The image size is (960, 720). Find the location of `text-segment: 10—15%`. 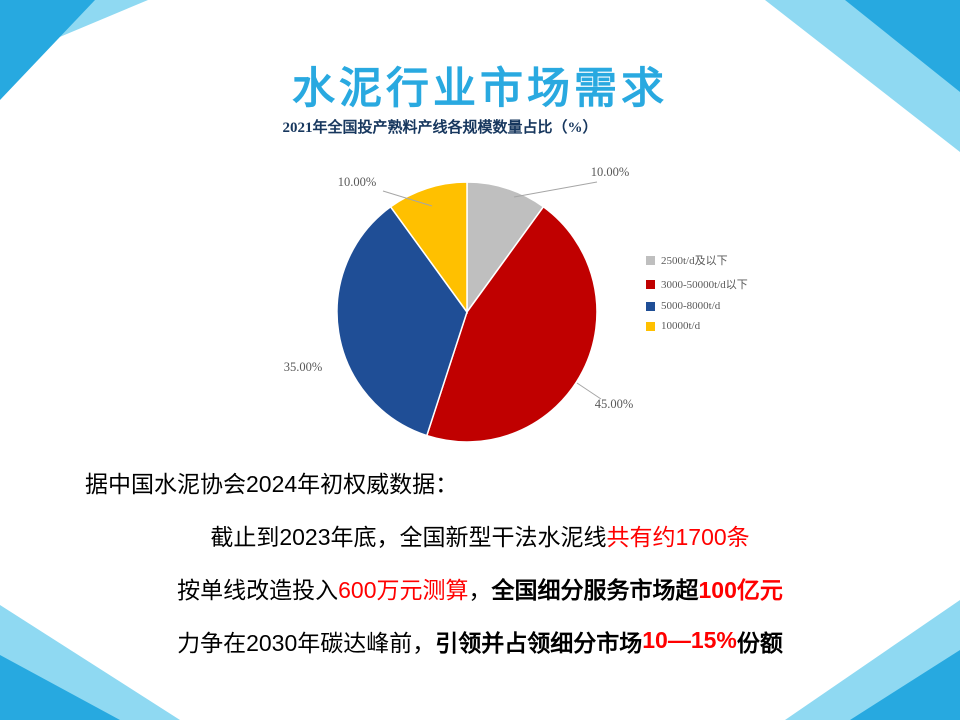

text-segment: 10—15% is located at coordinates (689, 640).